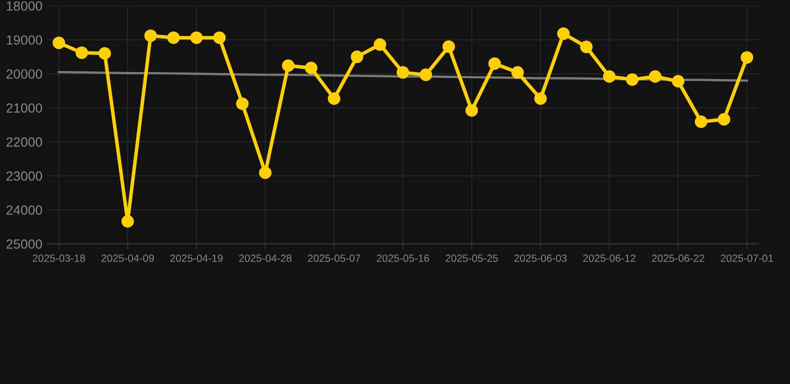 The width and height of the screenshot is (790, 384). What do you see at coordinates (24, 108) in the screenshot?
I see `y-tick-label: 21000` at bounding box center [24, 108].